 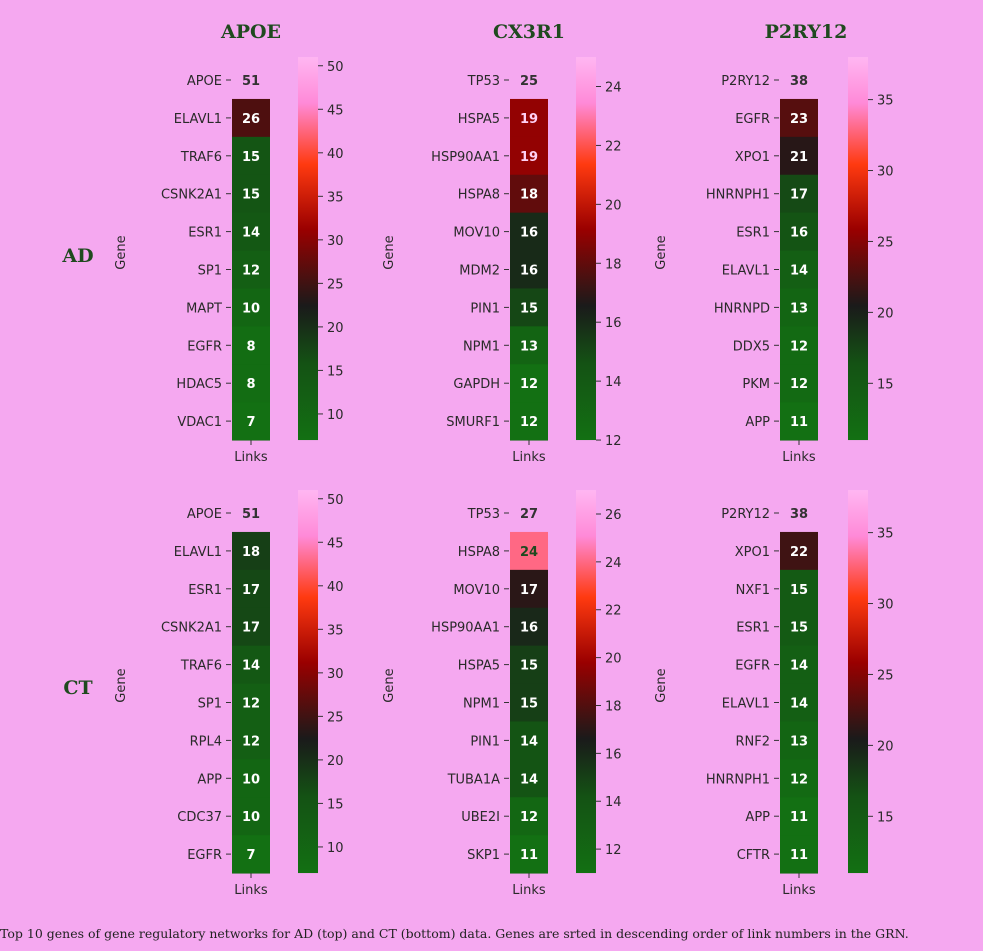 I want to click on gene-tick-label: CDC37, so click(x=199, y=817).